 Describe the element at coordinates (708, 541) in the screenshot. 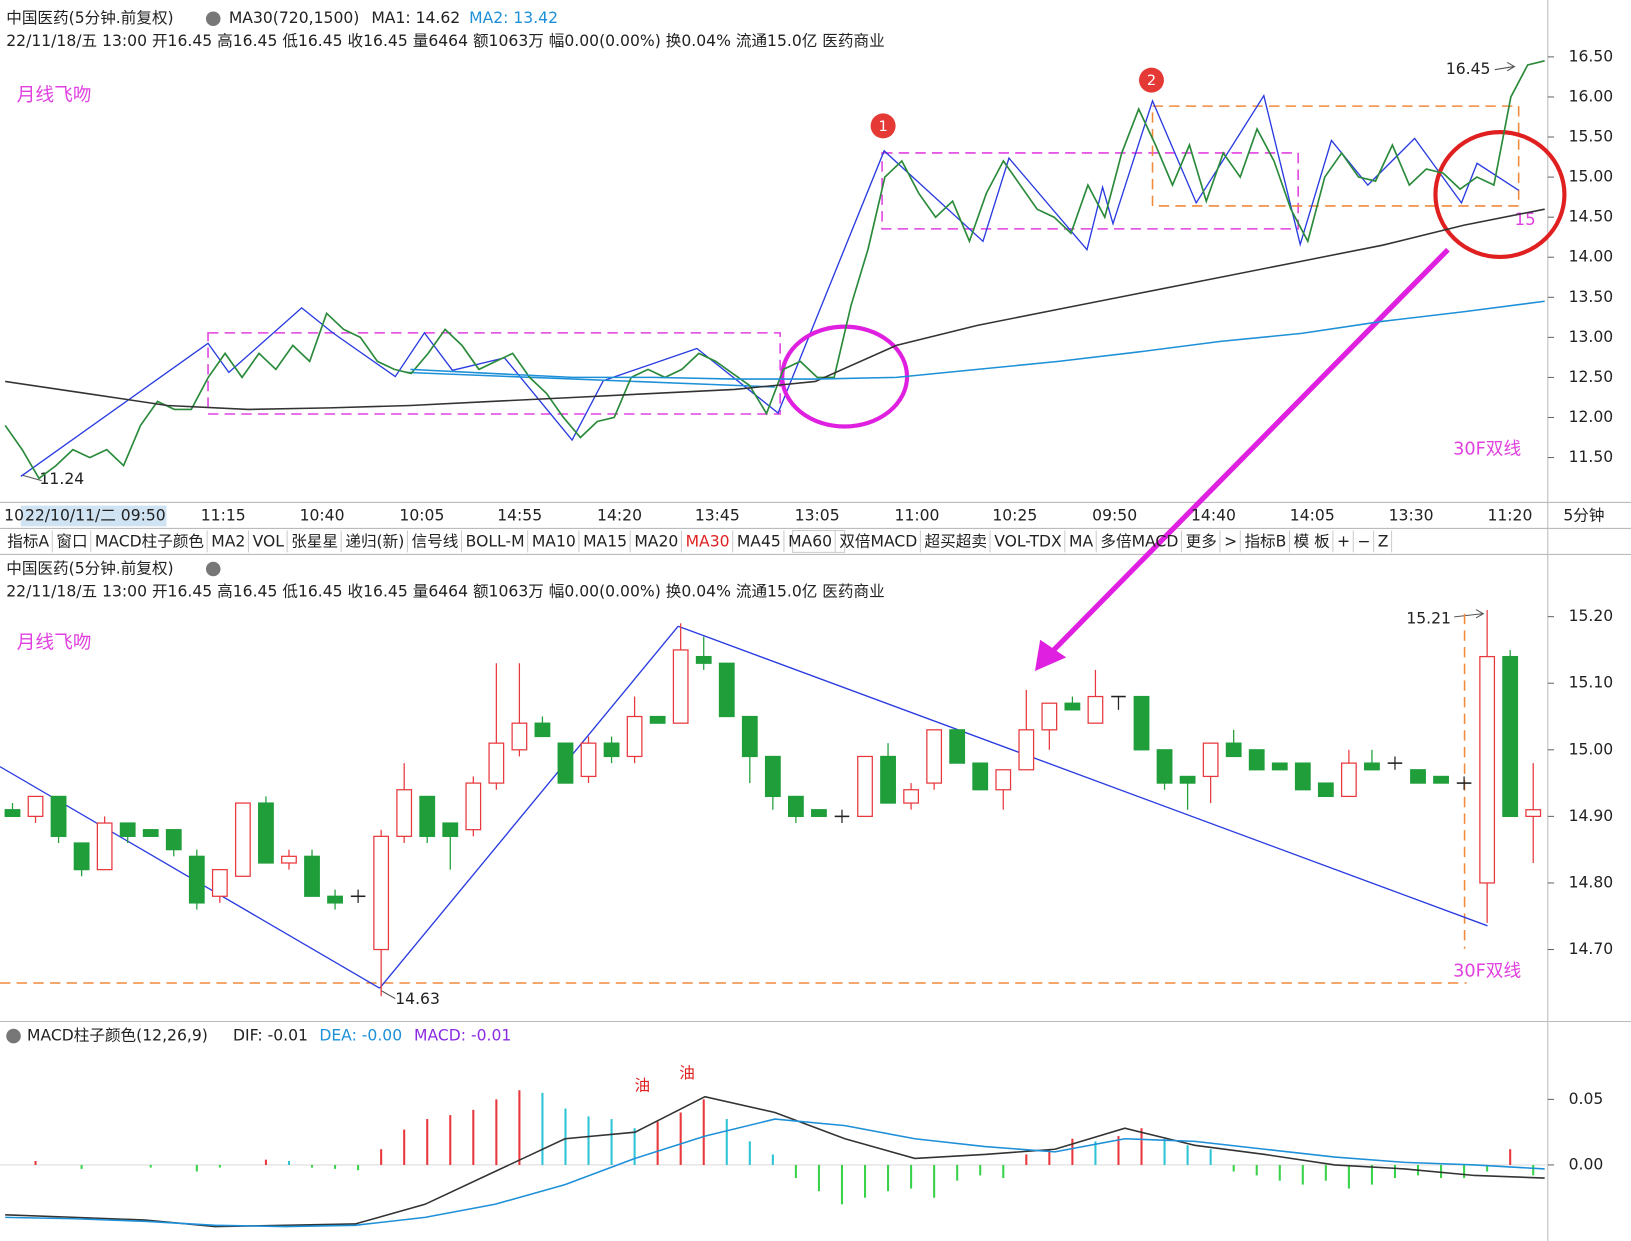

I see `toolbar-button: MA30` at that location.